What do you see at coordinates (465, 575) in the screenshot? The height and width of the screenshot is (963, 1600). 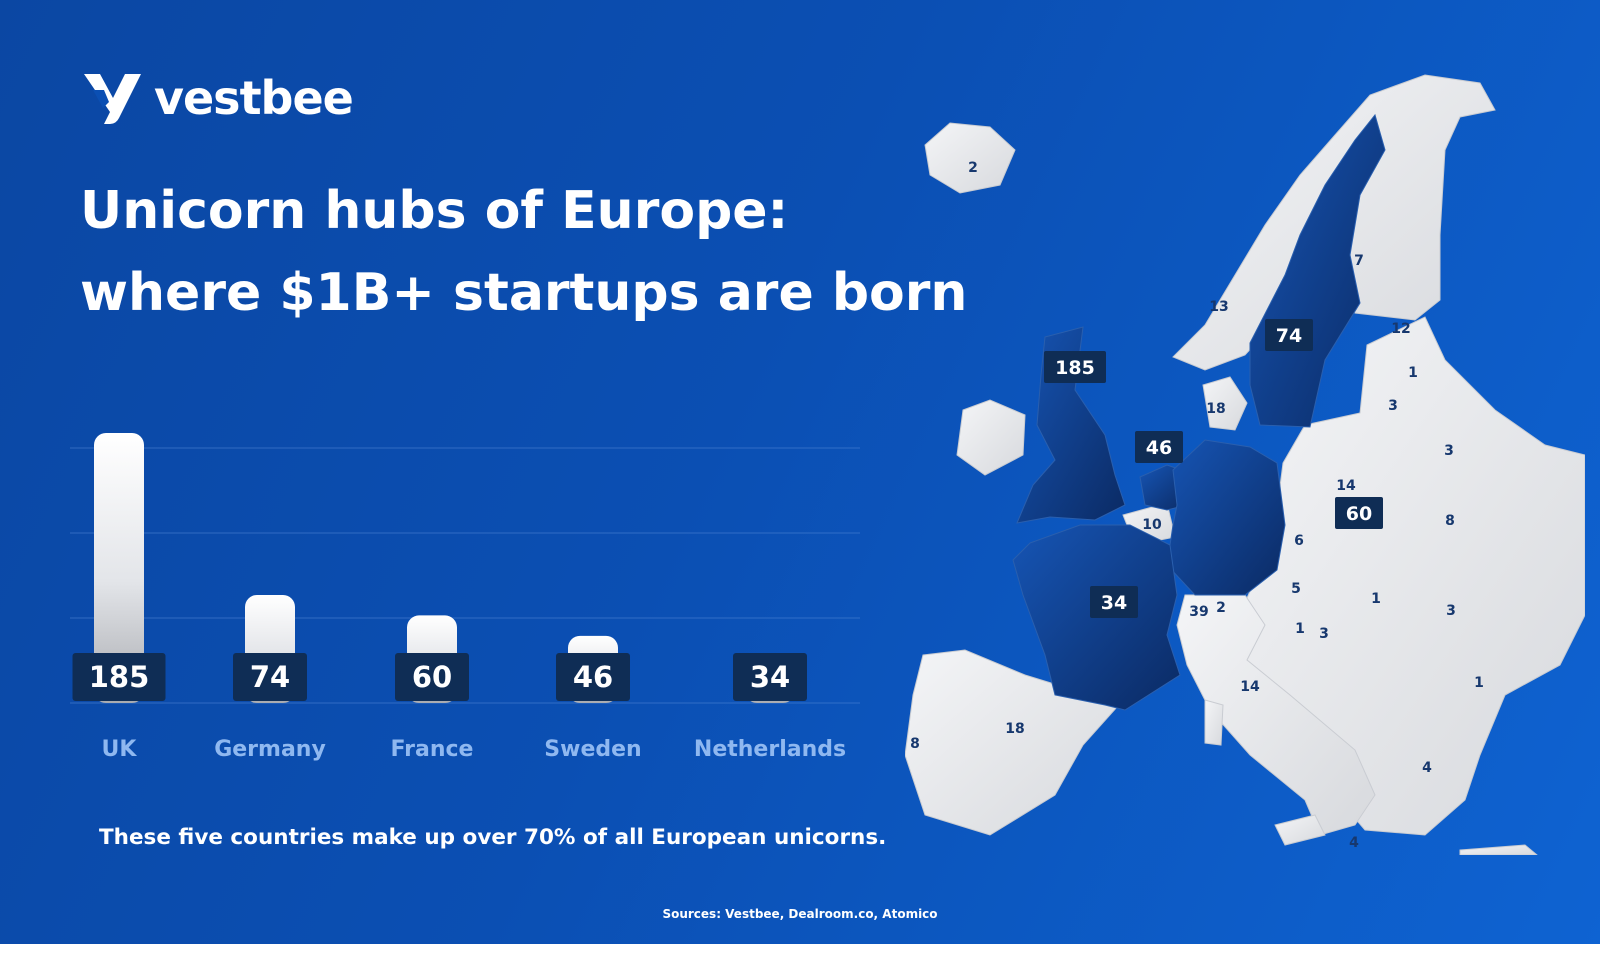 I see `gridlines` at bounding box center [465, 575].